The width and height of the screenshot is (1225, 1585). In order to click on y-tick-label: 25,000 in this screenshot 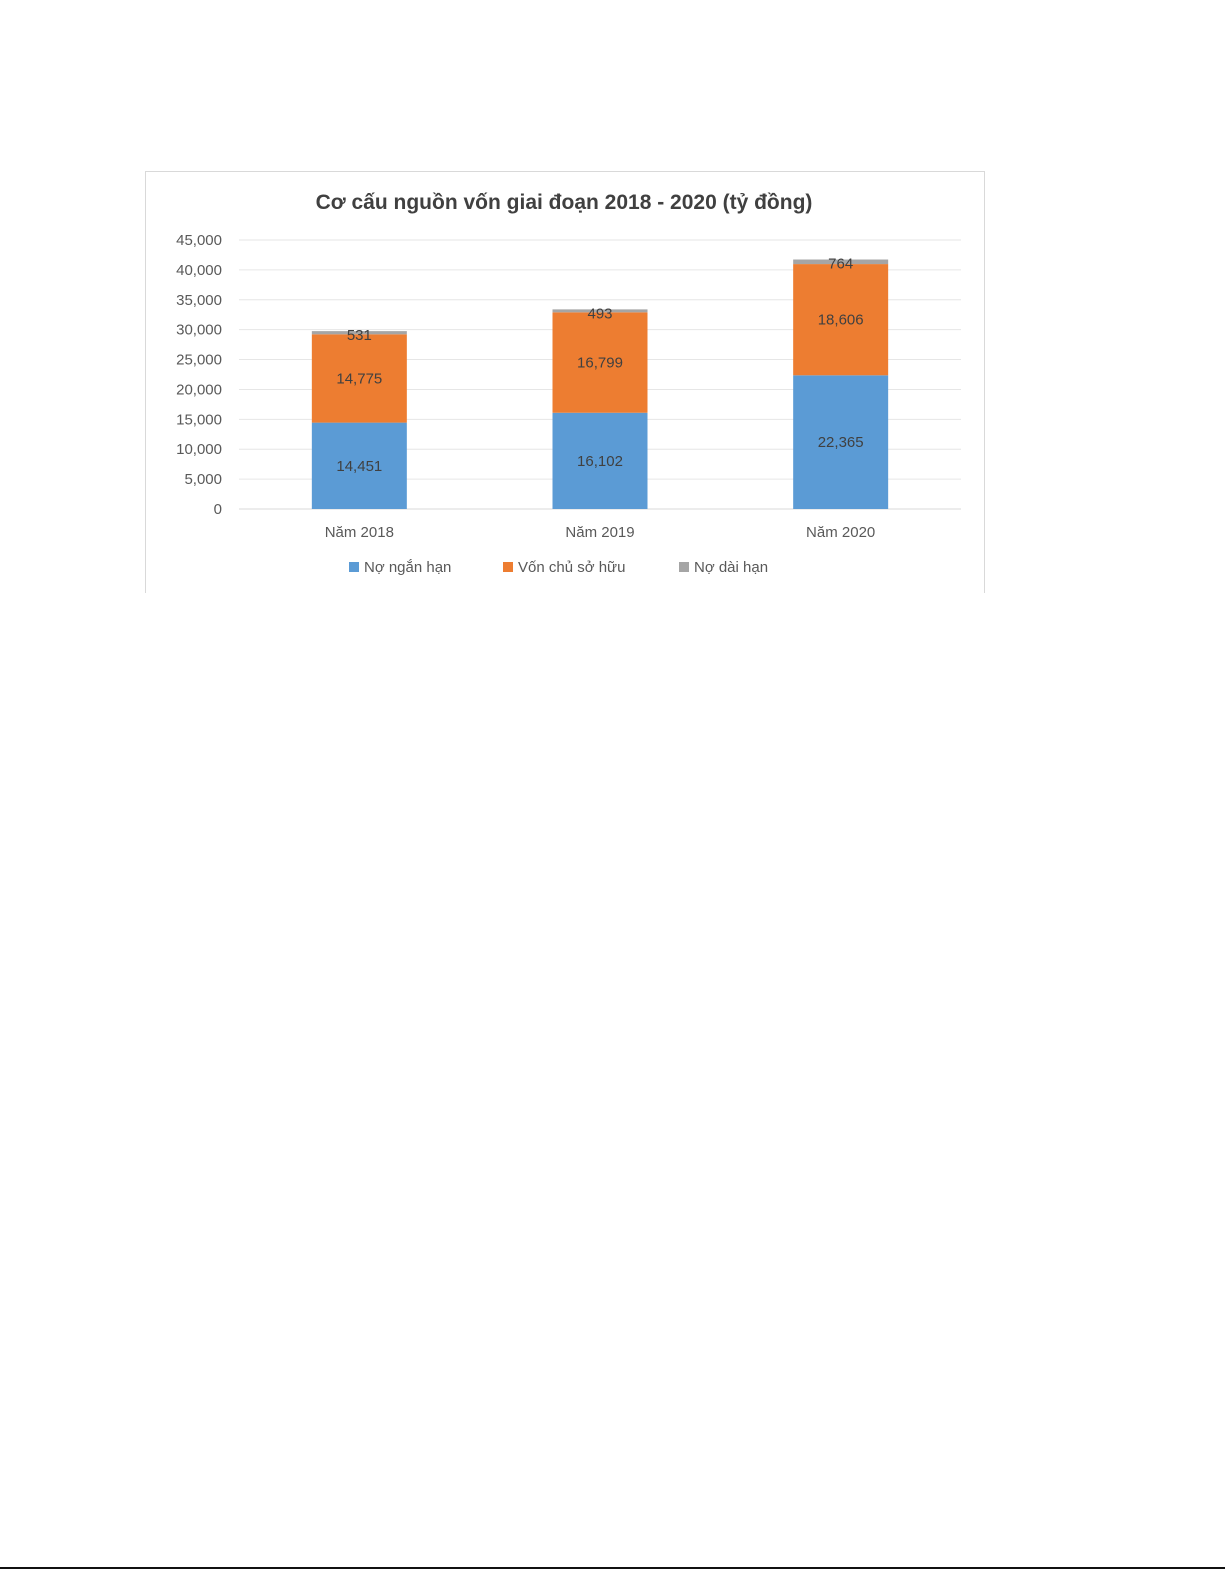, I will do `click(199, 360)`.